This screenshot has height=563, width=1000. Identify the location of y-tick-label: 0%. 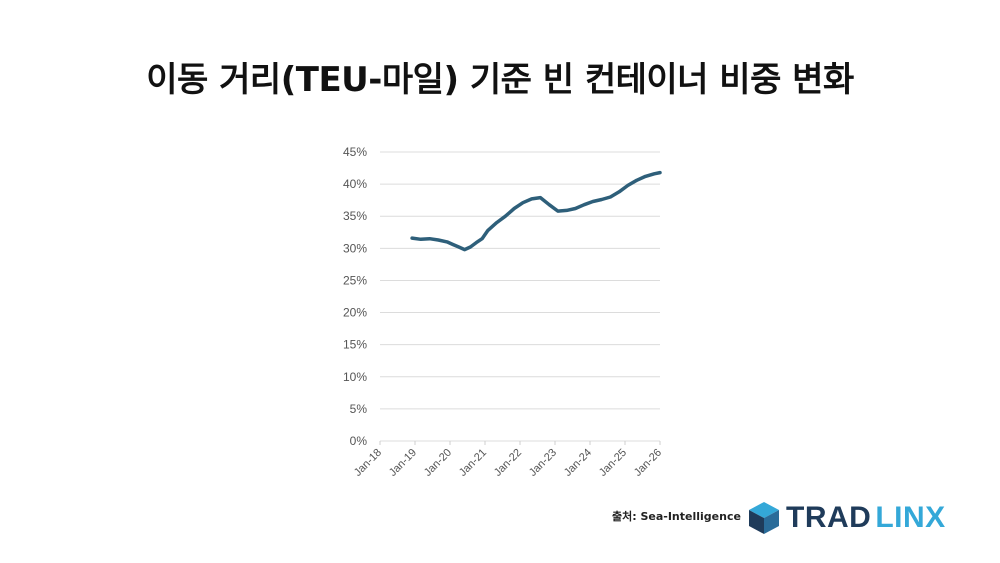
(359, 441).